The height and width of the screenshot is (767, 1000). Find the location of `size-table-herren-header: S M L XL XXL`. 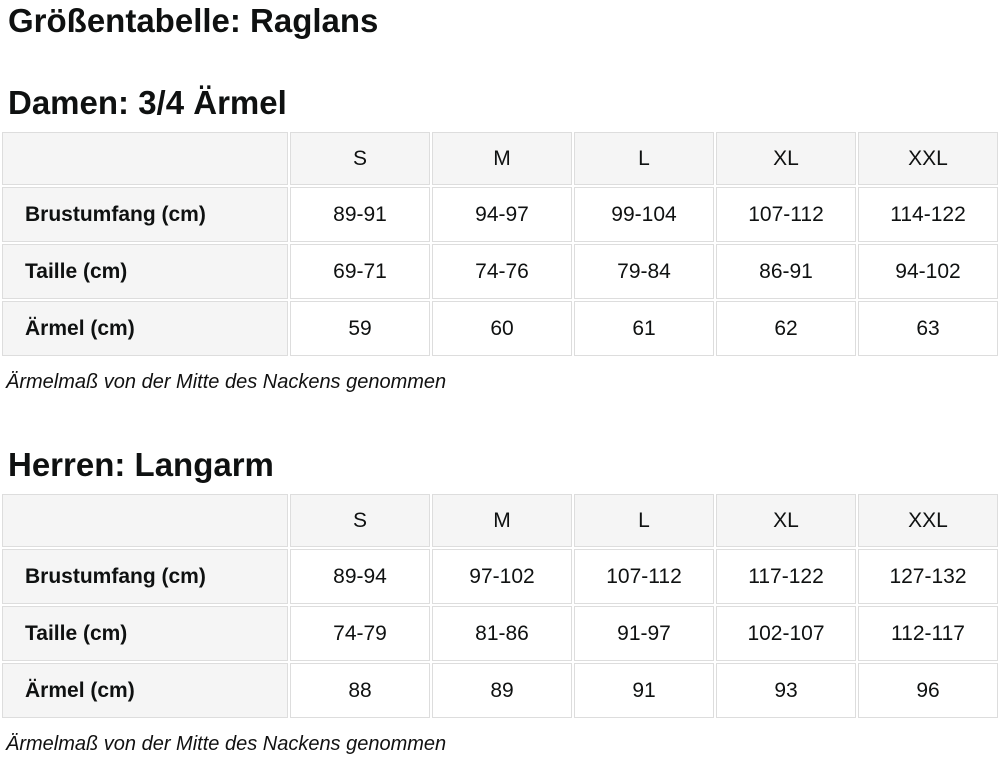

size-table-herren-header: S M L XL XXL is located at coordinates (500, 520).